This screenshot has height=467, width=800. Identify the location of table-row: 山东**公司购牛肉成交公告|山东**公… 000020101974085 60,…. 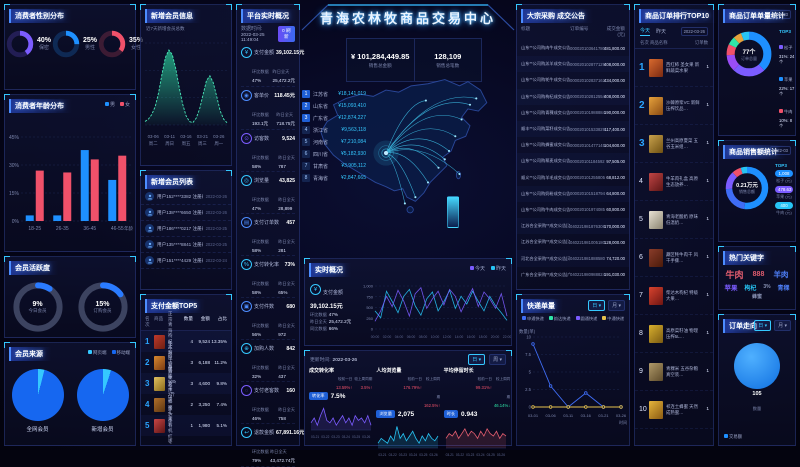
(573, 210).